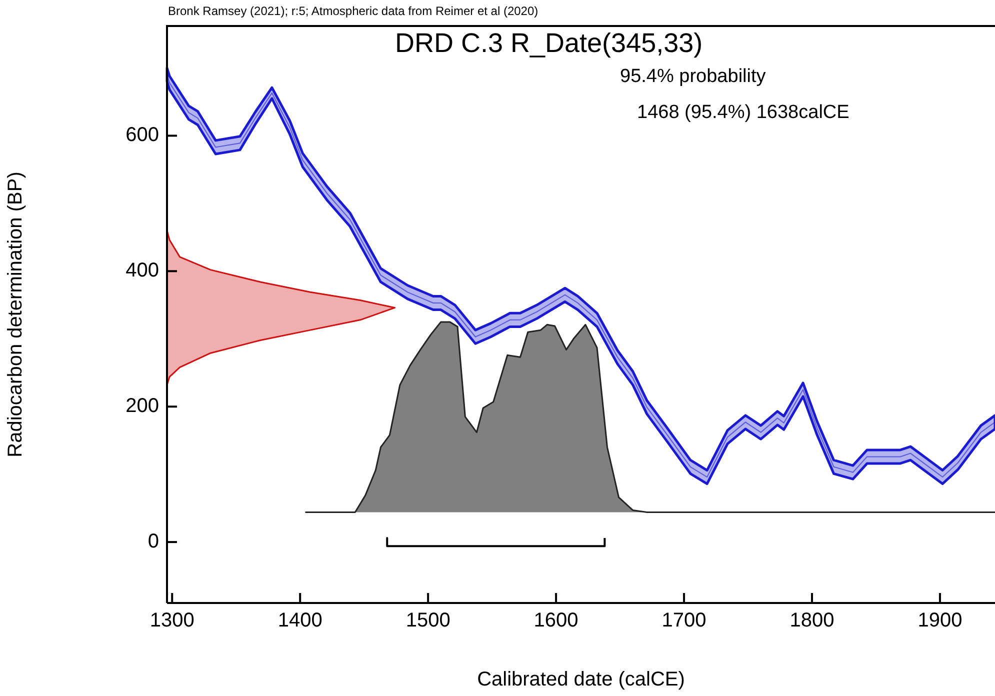 The width and height of the screenshot is (995, 696). I want to click on text: Bronk Ramsey (2021); r:5; Atmospheric data from Reimer et al (2020), so click(353, 11).